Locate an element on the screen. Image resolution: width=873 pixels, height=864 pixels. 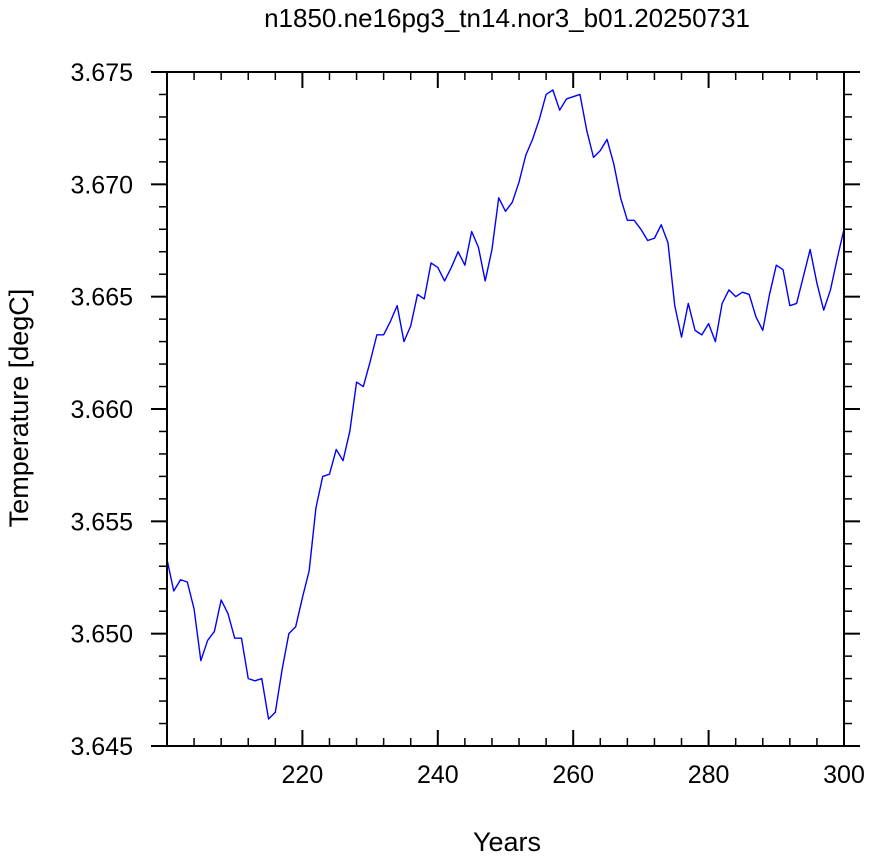
x-tick-label: 280 is located at coordinates (709, 775).